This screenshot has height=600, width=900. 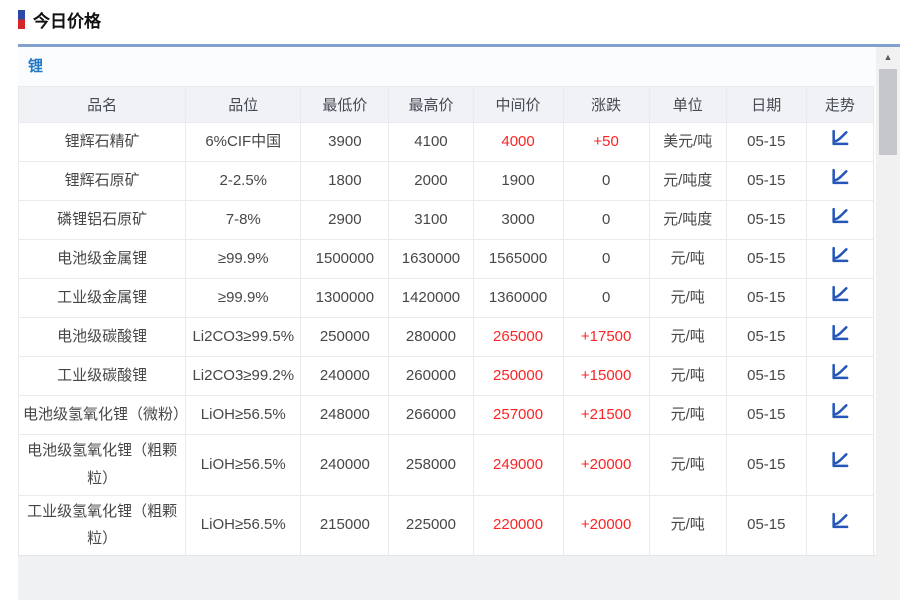 What do you see at coordinates (606, 376) in the screenshot?
I see `cell-change: +15000` at bounding box center [606, 376].